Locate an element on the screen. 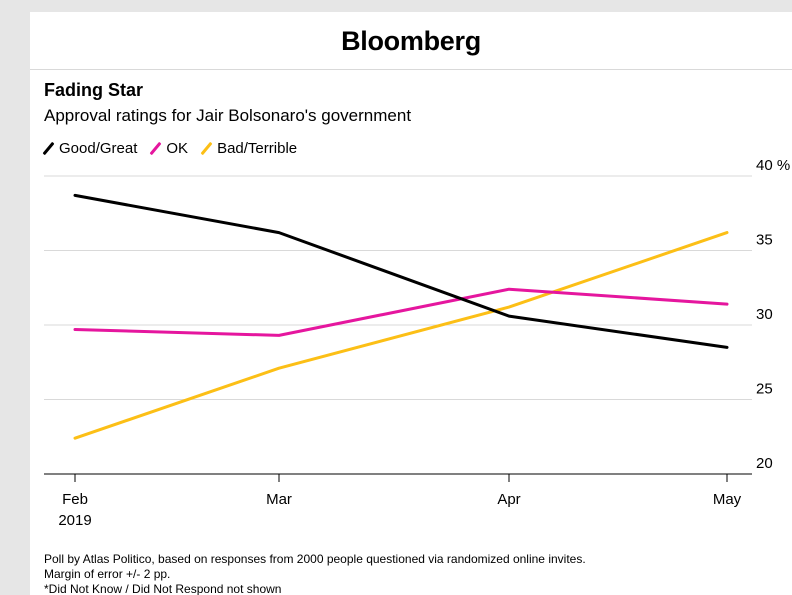  y-tick-label-40: 40 % is located at coordinates (773, 165).